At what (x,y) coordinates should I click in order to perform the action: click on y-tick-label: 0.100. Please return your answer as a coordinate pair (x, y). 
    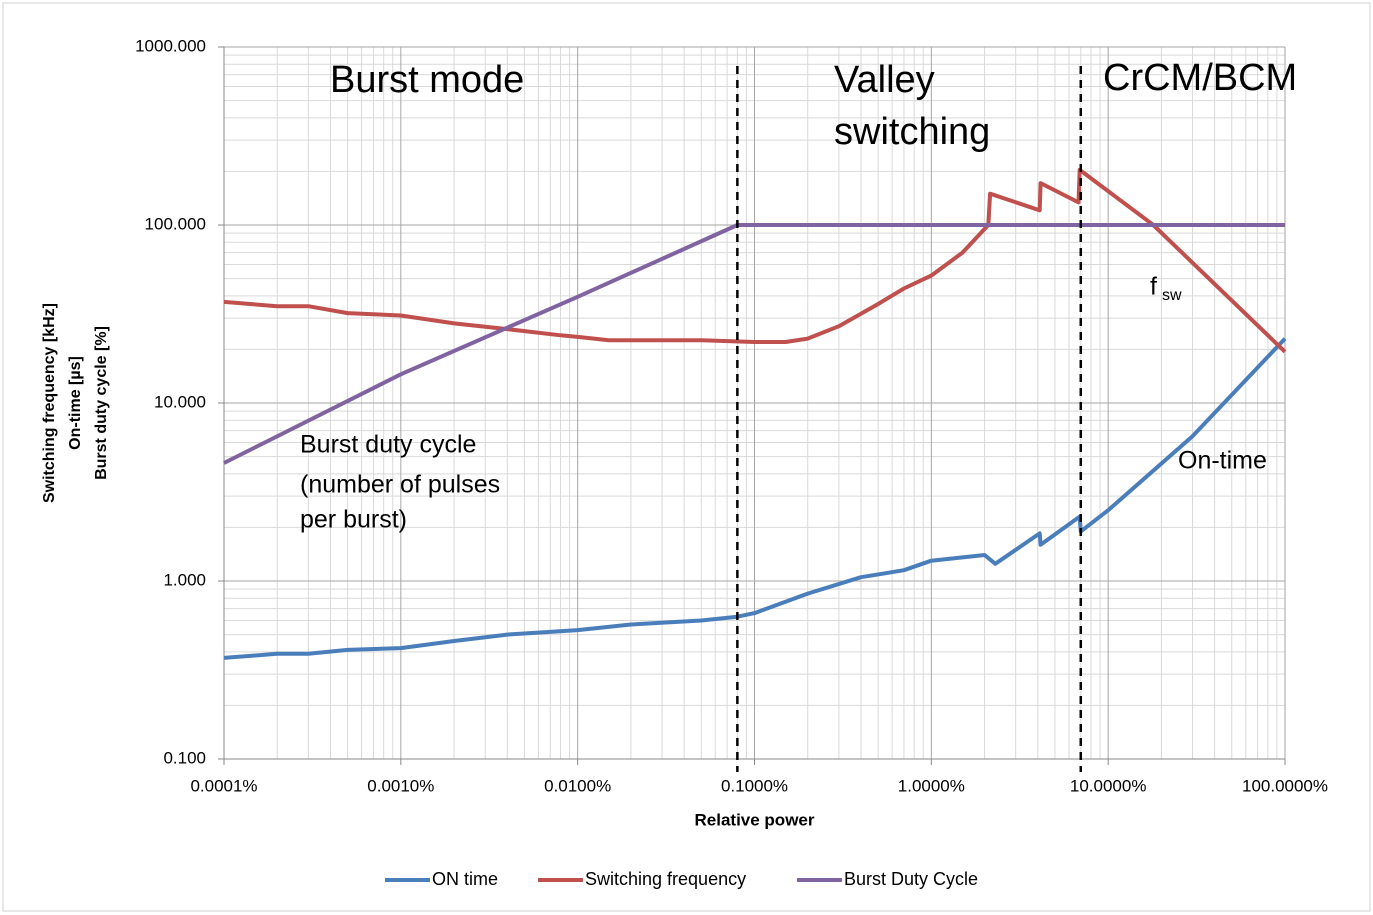
    Looking at the image, I should click on (184, 757).